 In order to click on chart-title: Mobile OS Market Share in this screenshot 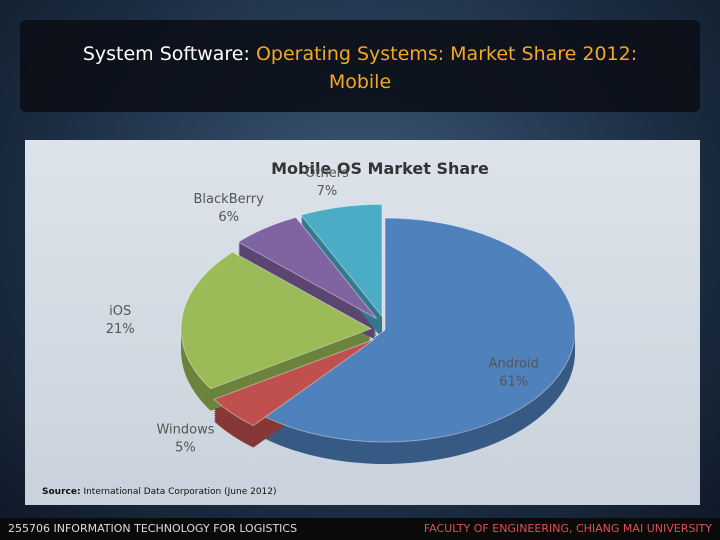, I will do `click(380, 168)`.